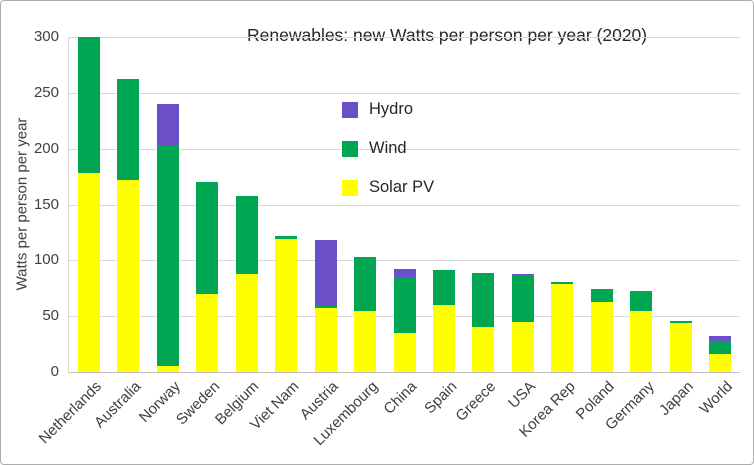  I want to click on y-tick-label: 100, so click(46, 260).